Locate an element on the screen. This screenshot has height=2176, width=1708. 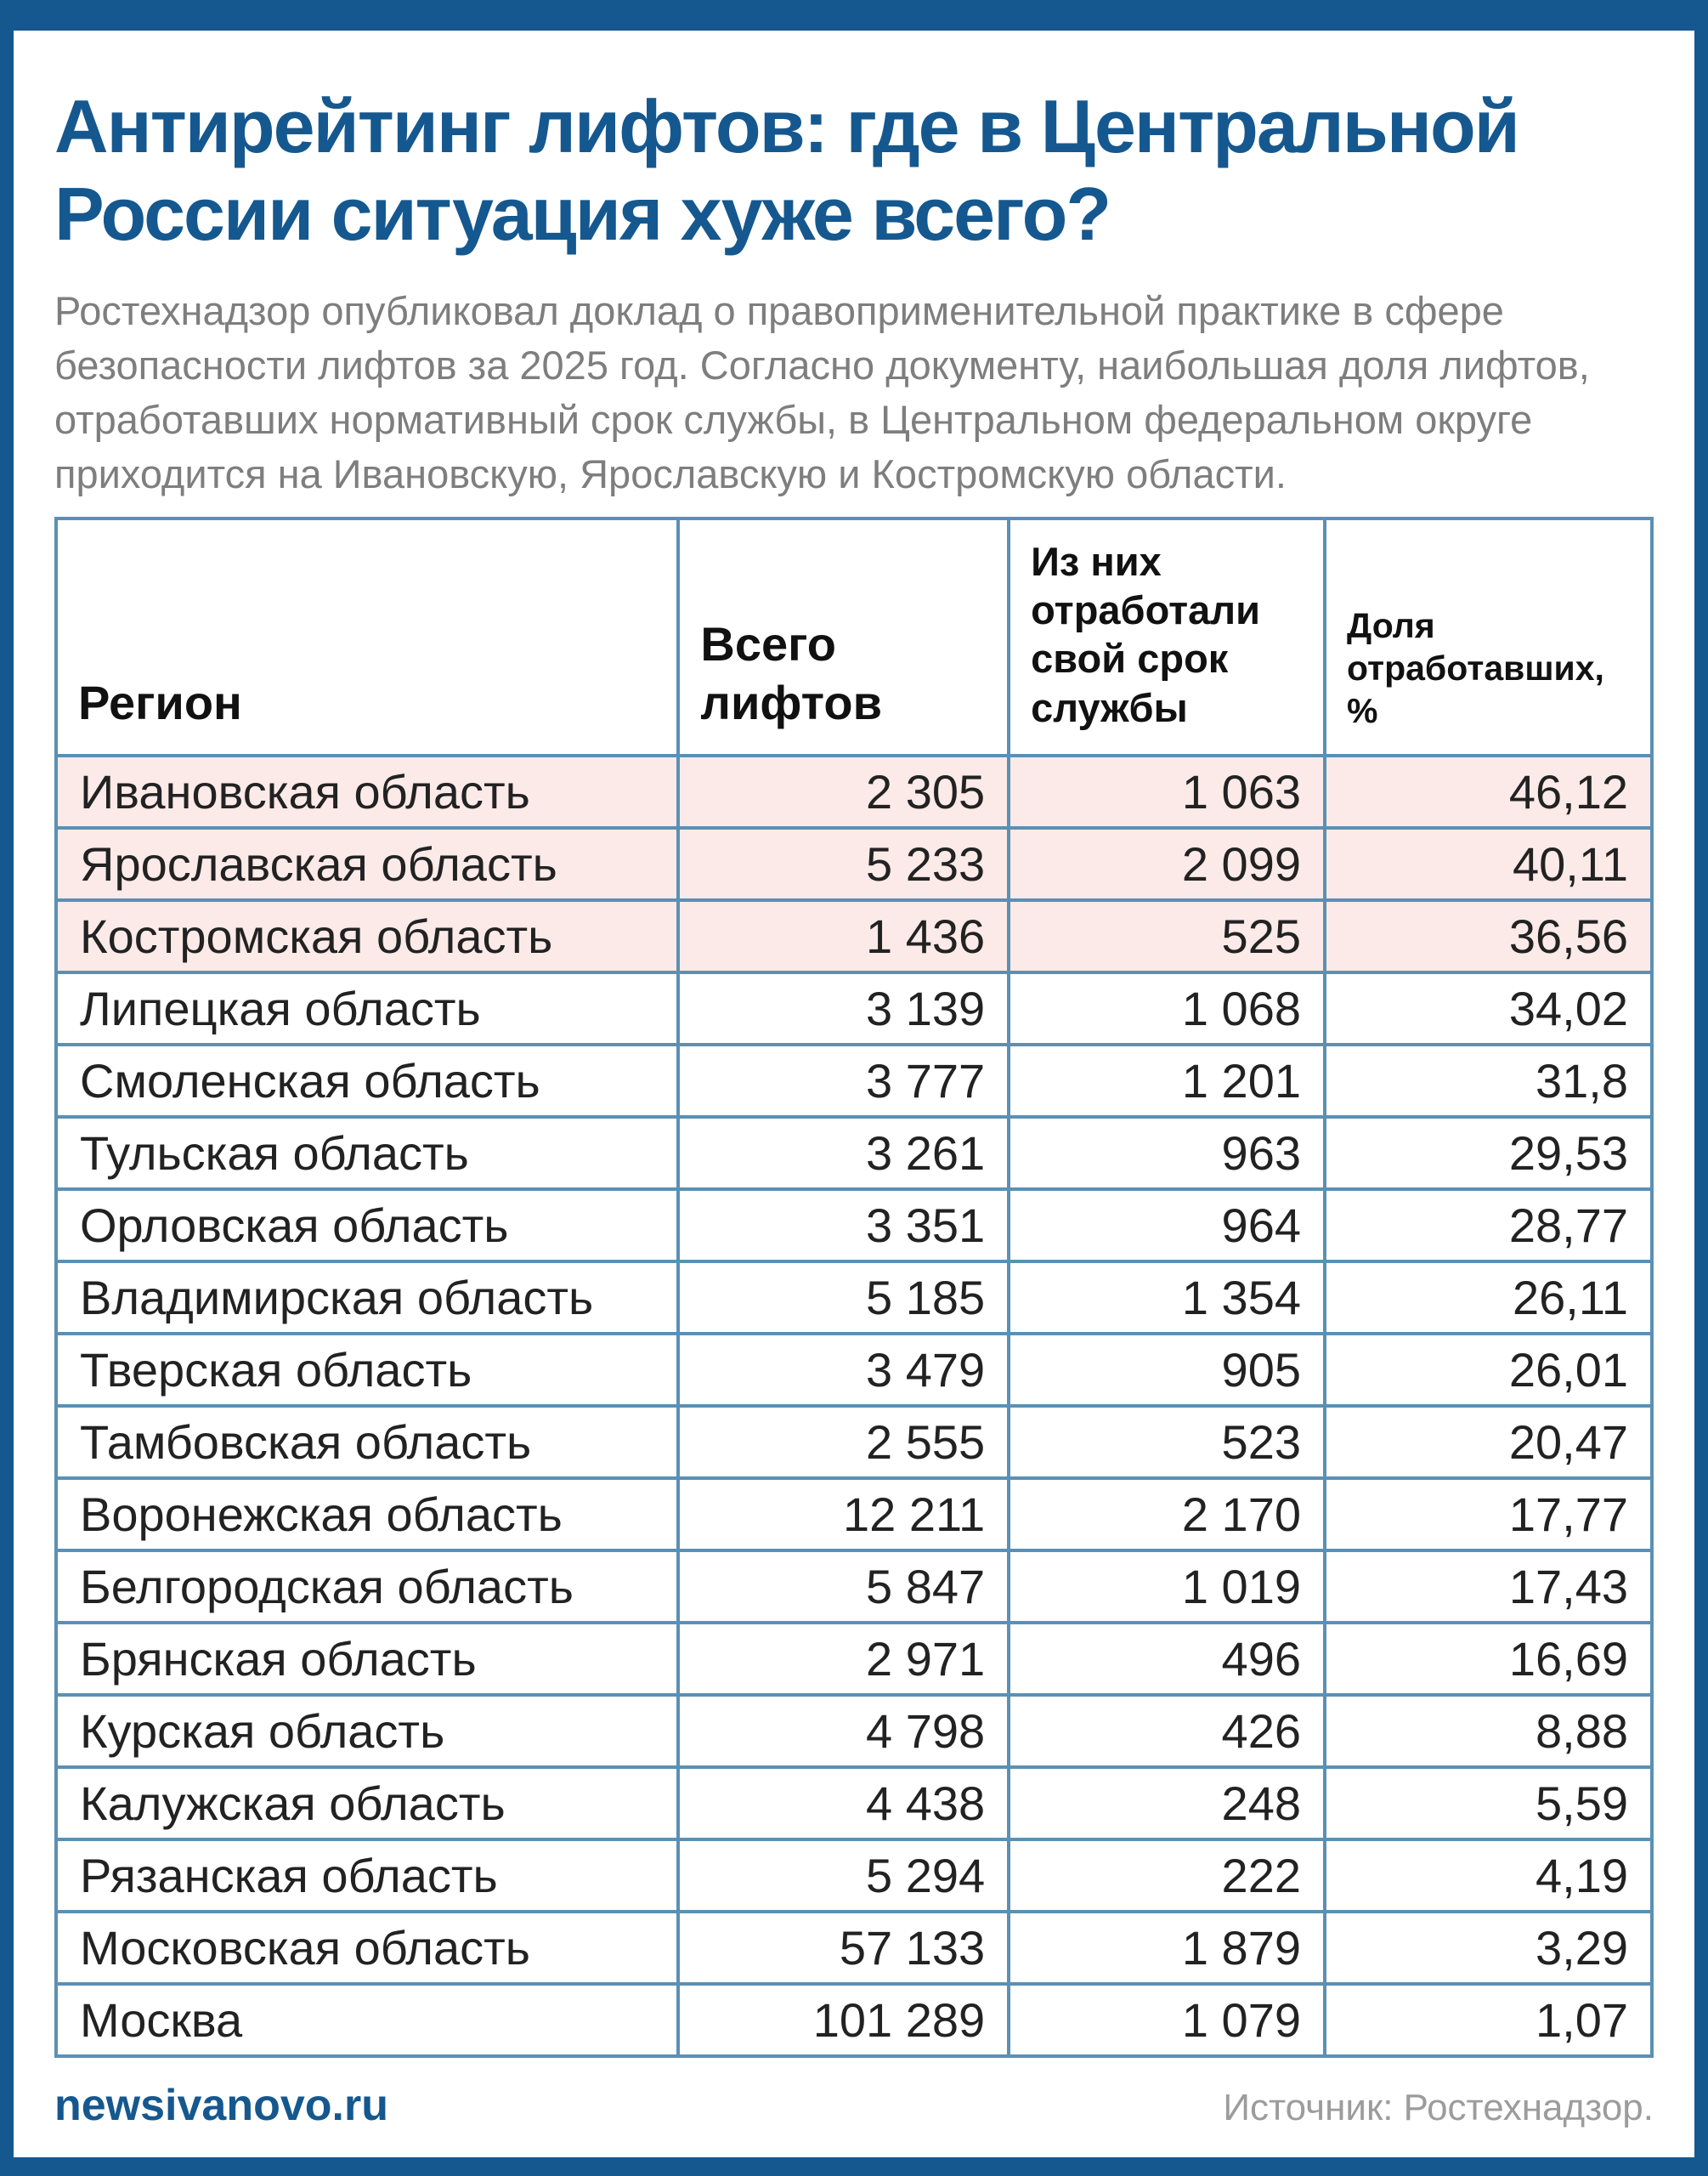
expired-cell: 1 063 is located at coordinates (1167, 791).